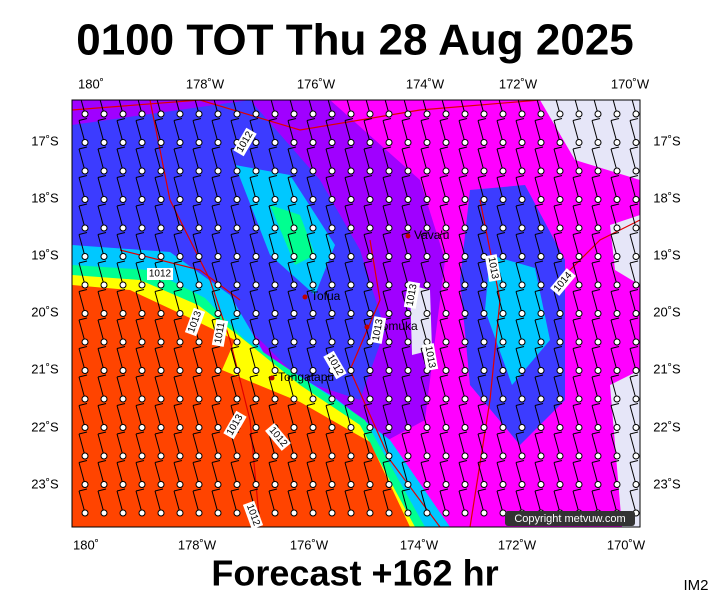 This screenshot has width=711, height=605. Describe the element at coordinates (695, 585) in the screenshot. I see `image-id: IM2` at that location.